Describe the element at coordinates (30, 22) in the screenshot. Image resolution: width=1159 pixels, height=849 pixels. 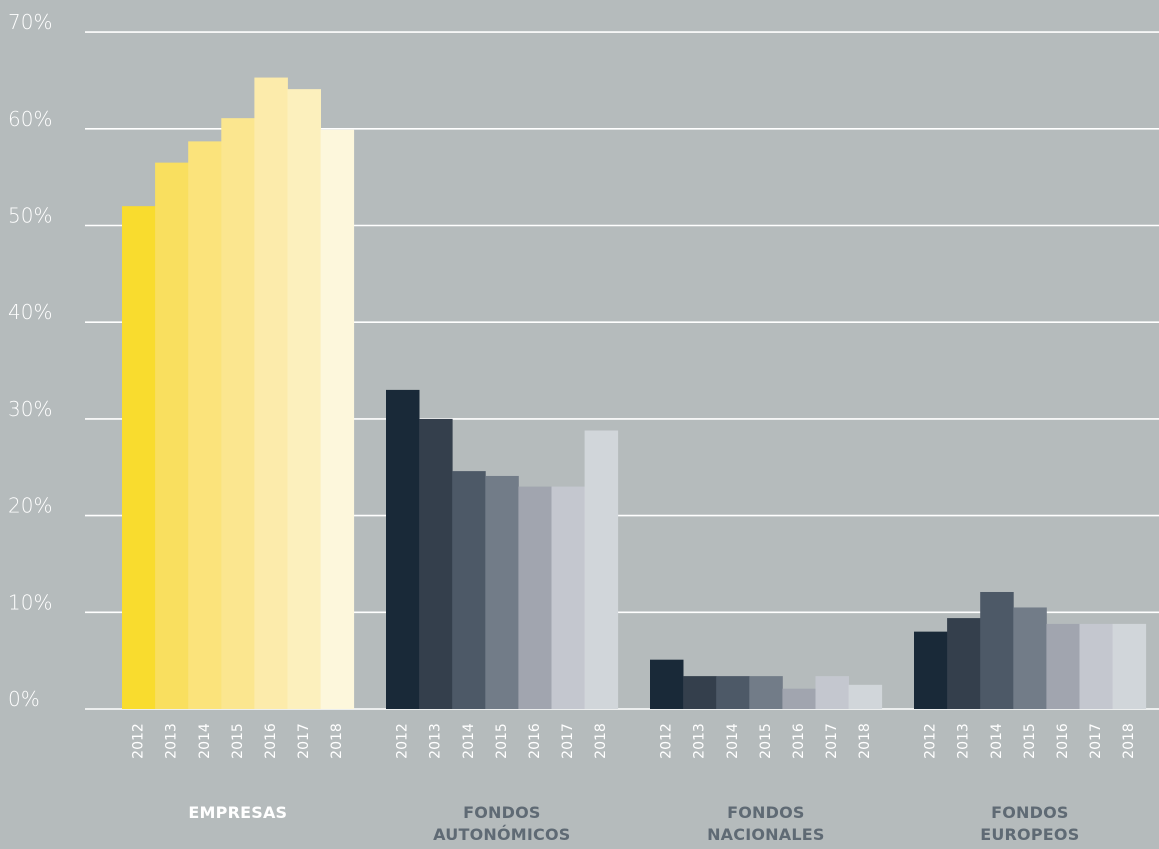
I see `y-tick-label: 70%` at that location.